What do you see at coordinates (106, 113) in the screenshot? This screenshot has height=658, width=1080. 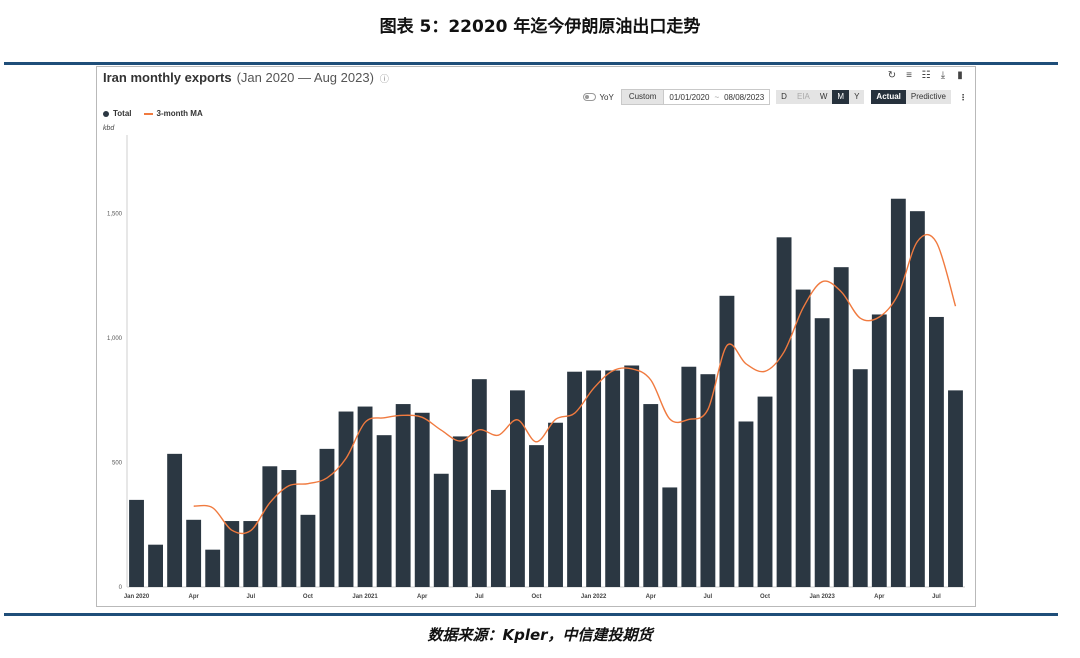 I see `legend-total-marker` at bounding box center [106, 113].